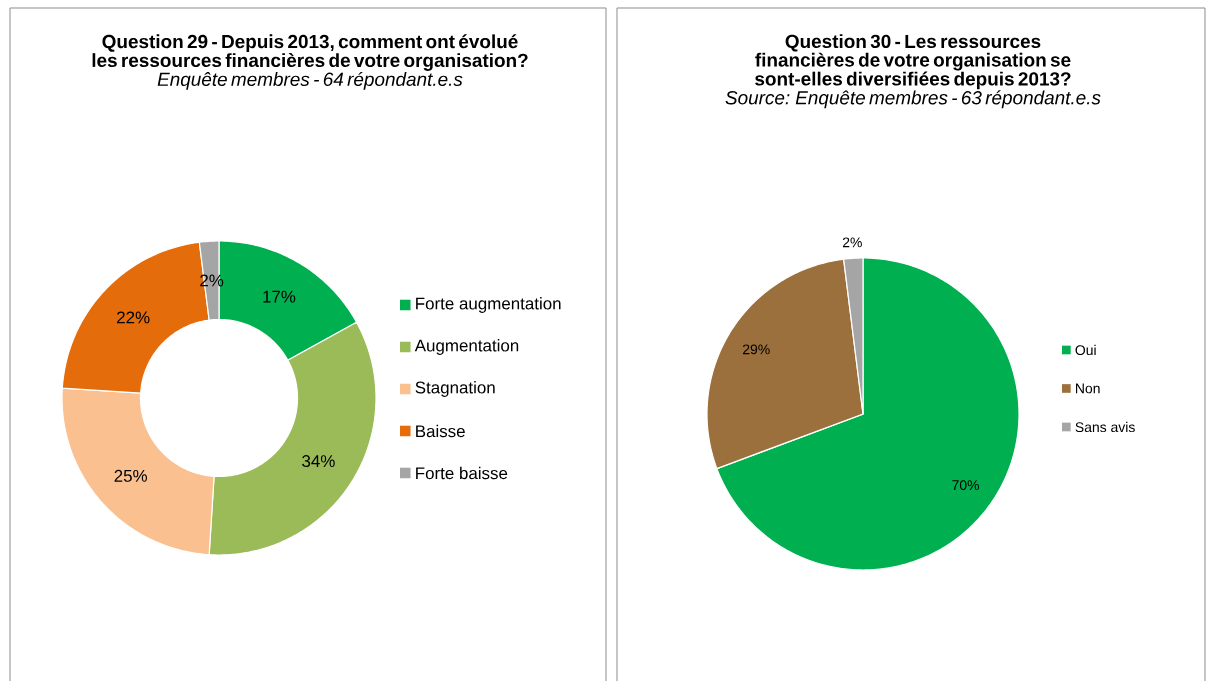 The width and height of the screenshot is (1206, 681). I want to click on data-label: 2%, so click(852, 242).